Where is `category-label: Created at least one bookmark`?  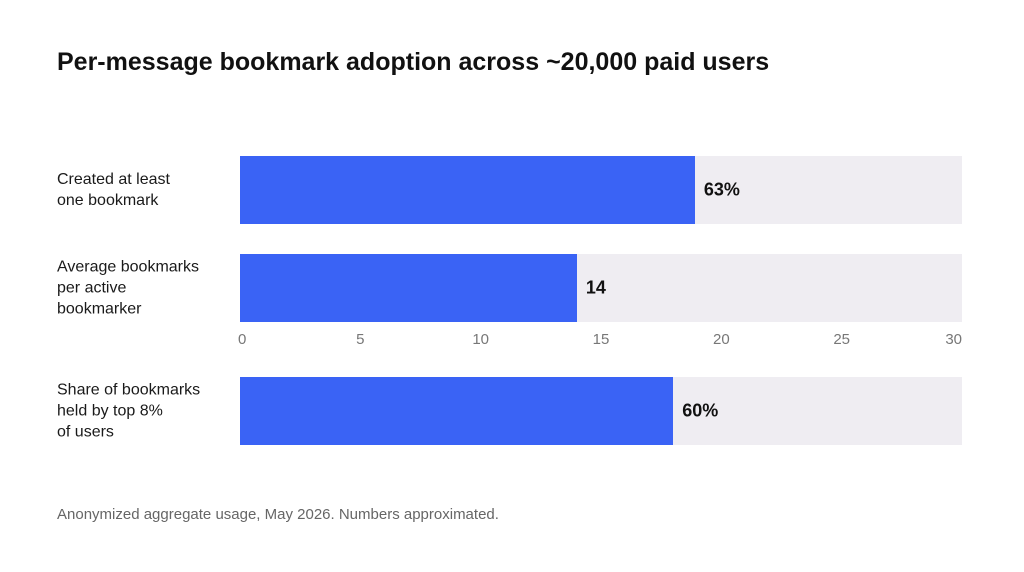 category-label: Created at least one bookmark is located at coordinates (113, 190).